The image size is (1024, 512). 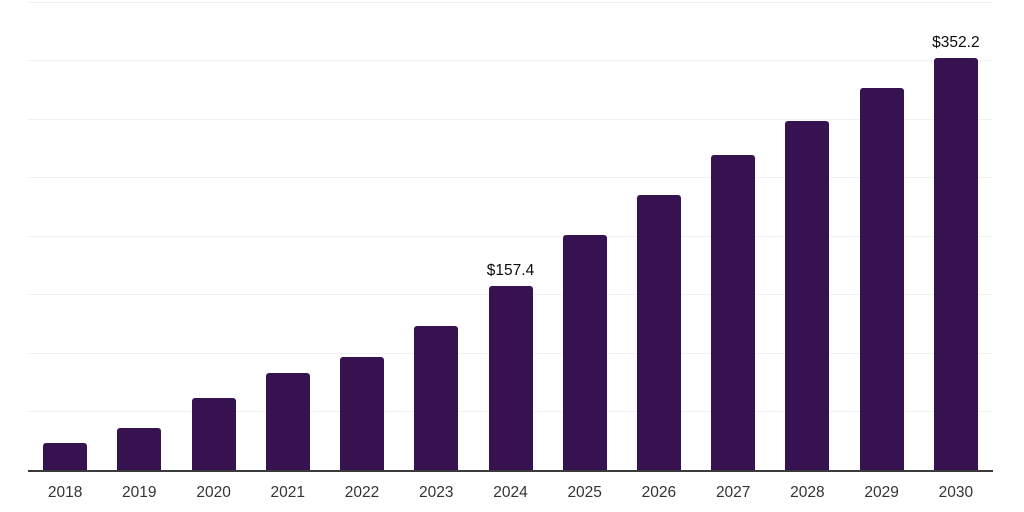 What do you see at coordinates (659, 492) in the screenshot?
I see `x-tick-label-2026: 2026` at bounding box center [659, 492].